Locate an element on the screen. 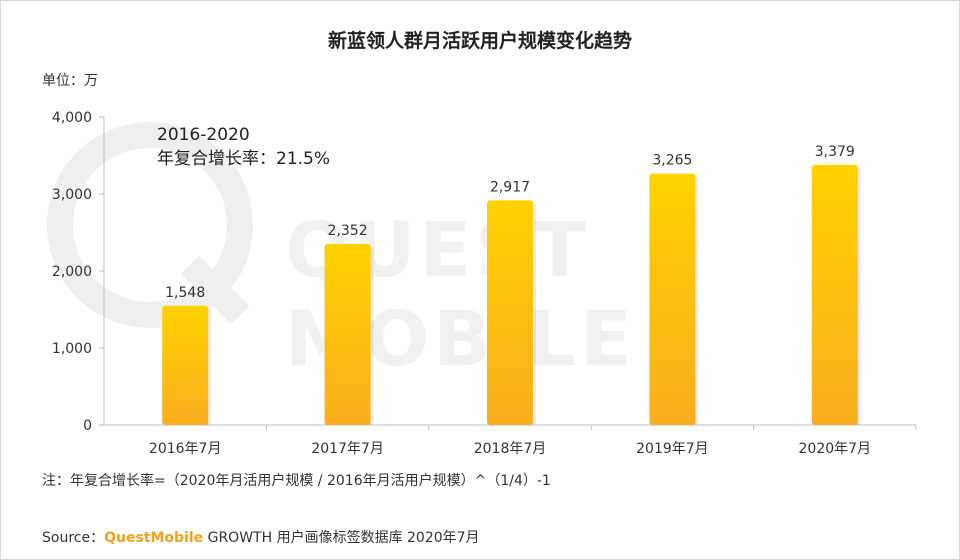 The width and height of the screenshot is (960, 560). data-label: 2,917 is located at coordinates (510, 187).